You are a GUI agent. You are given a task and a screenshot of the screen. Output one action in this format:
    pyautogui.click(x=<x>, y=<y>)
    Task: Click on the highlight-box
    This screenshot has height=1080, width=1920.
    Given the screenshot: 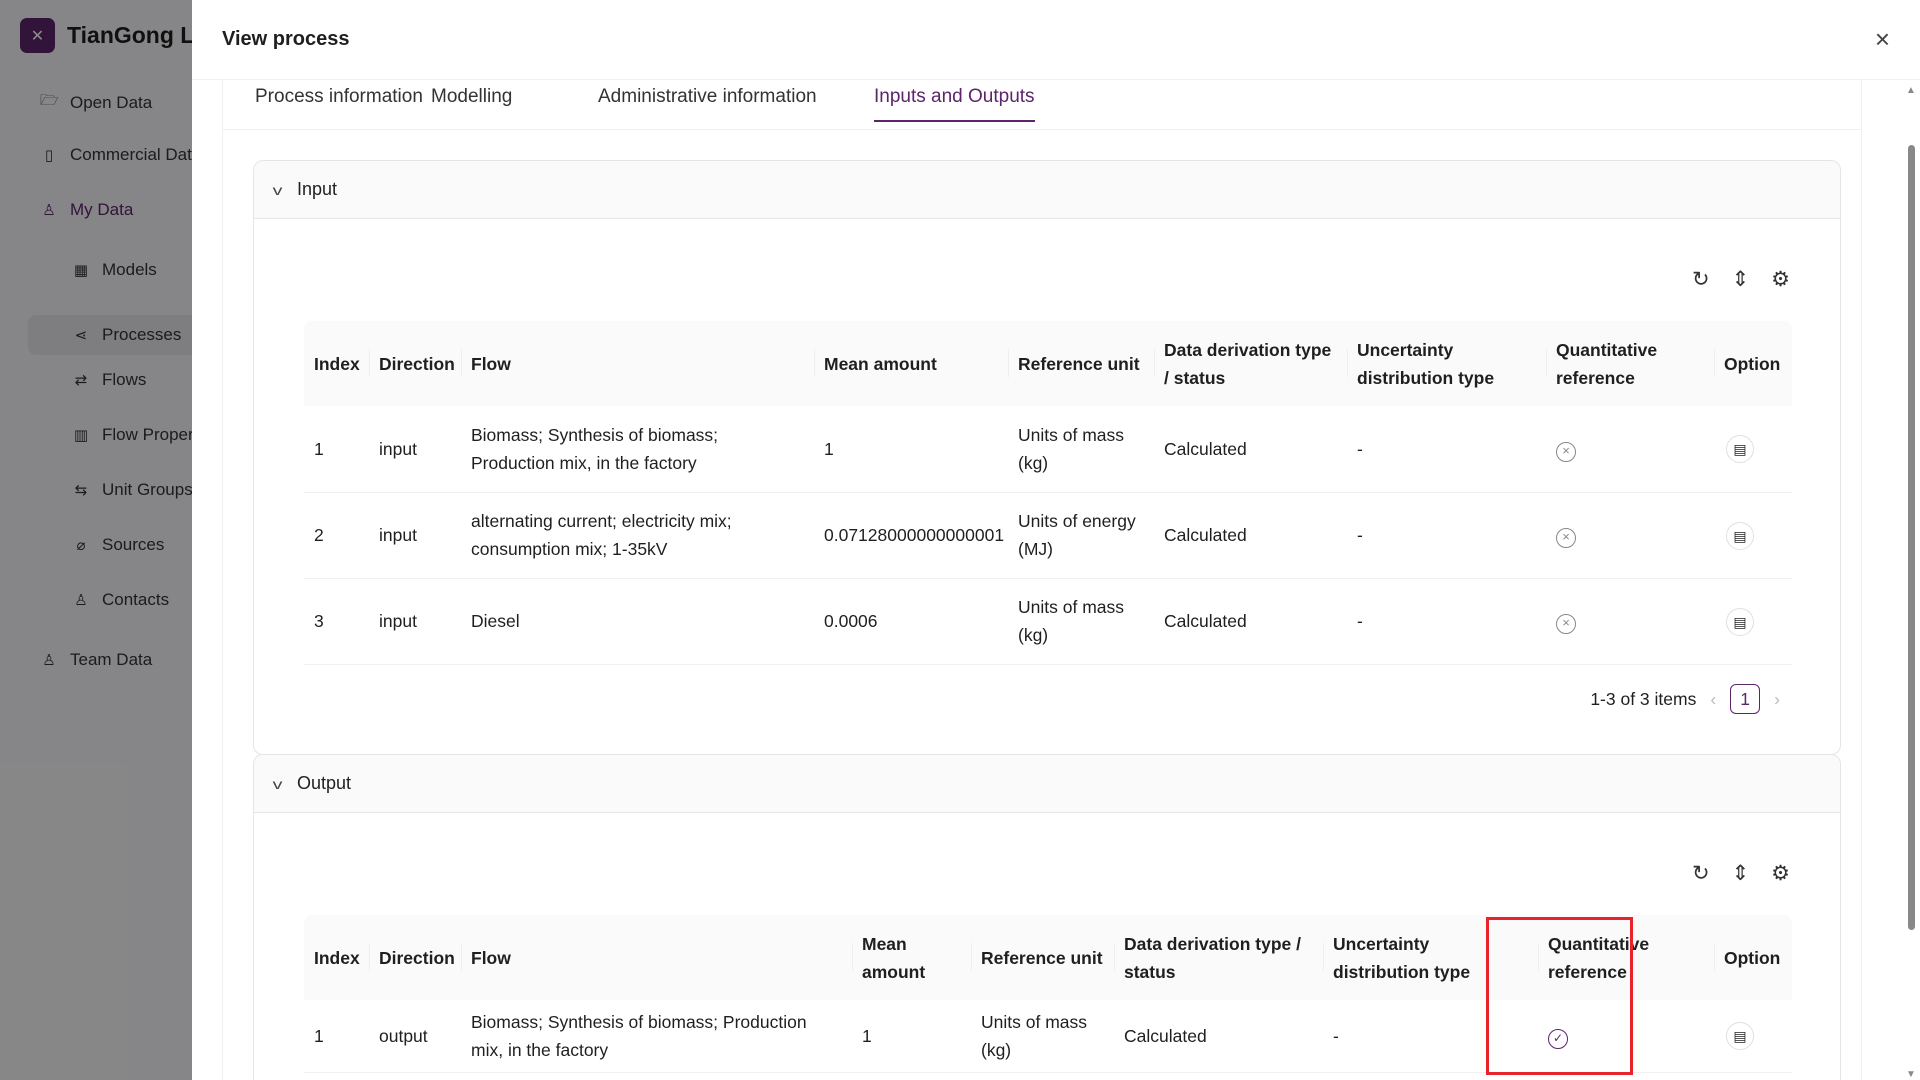 What is the action you would take?
    pyautogui.click(x=1559, y=996)
    